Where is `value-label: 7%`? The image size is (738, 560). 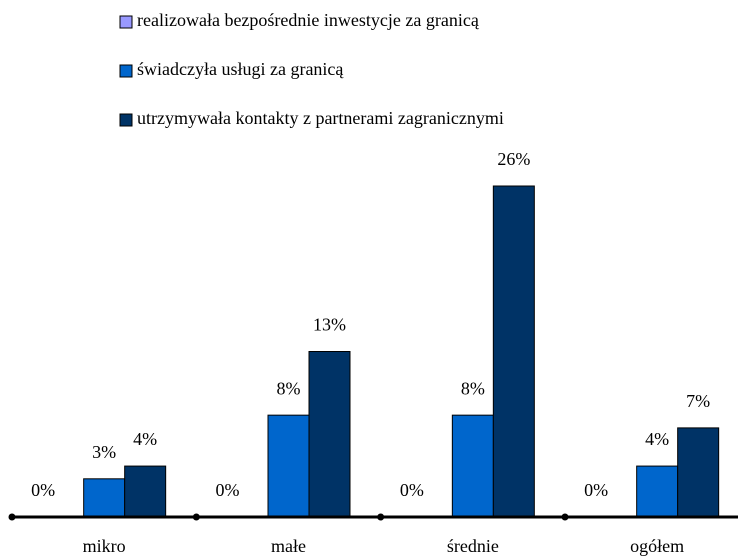 value-label: 7% is located at coordinates (698, 401).